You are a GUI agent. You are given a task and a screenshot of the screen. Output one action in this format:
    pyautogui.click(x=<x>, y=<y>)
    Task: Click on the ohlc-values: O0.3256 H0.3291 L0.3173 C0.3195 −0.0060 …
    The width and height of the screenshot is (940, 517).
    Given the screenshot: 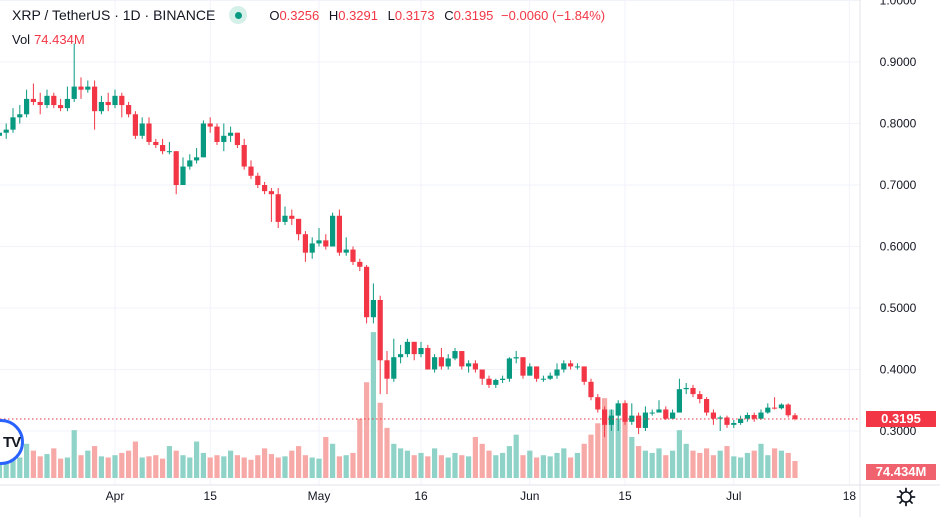 What is the action you would take?
    pyautogui.click(x=434, y=15)
    